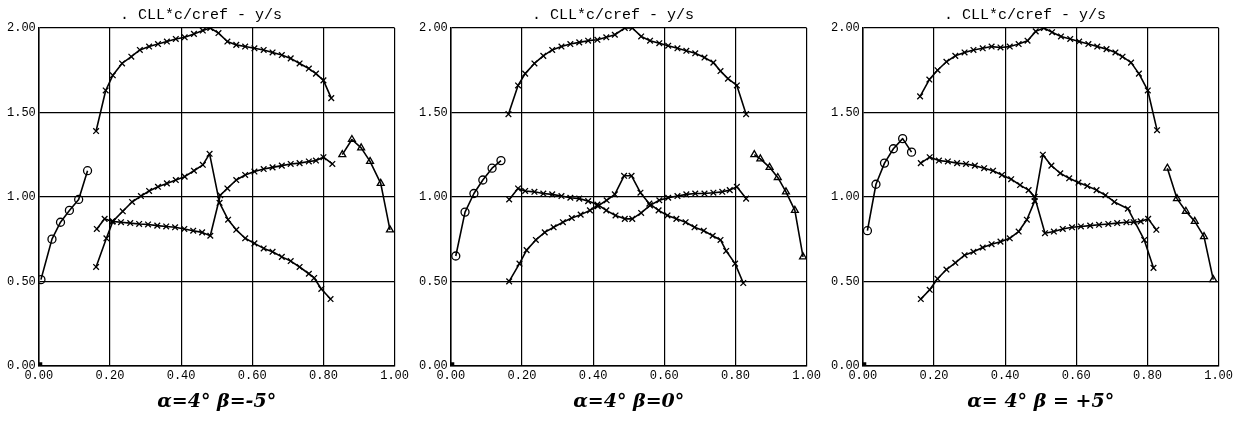  What do you see at coordinates (1025, 15) in the screenshot?
I see `chart-title: . CLL*c/cref - y/s` at bounding box center [1025, 15].